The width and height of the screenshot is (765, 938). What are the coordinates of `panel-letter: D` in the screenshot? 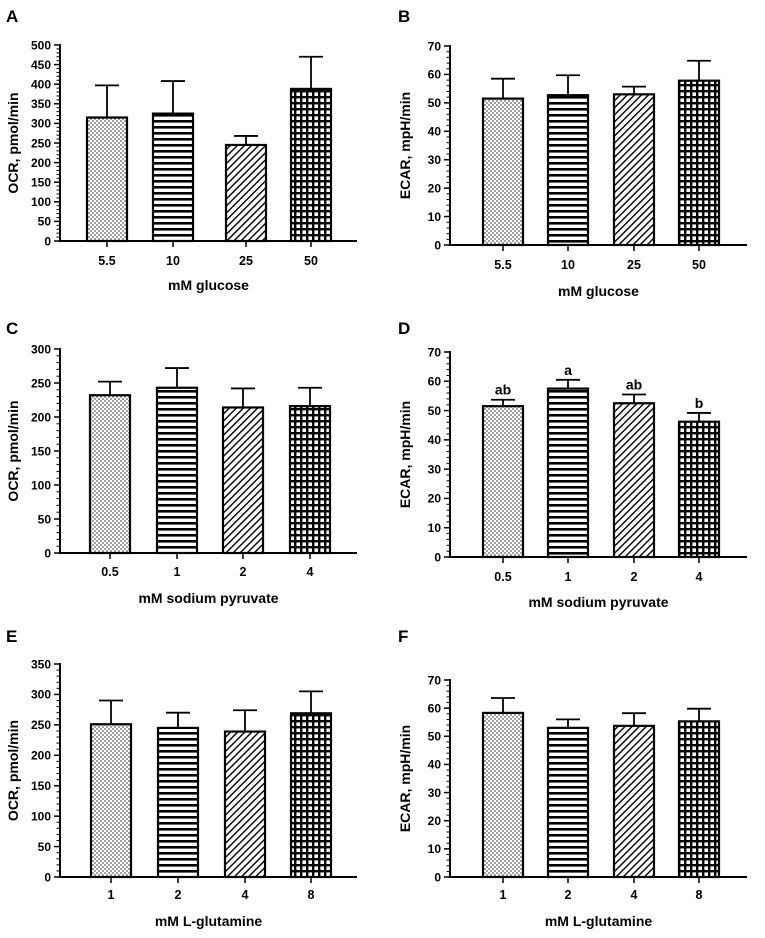 It's located at (404, 328).